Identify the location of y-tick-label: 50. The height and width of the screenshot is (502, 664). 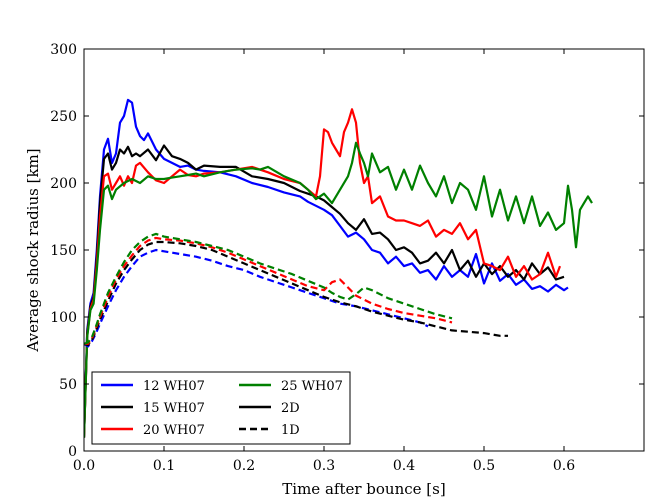
(68, 385).